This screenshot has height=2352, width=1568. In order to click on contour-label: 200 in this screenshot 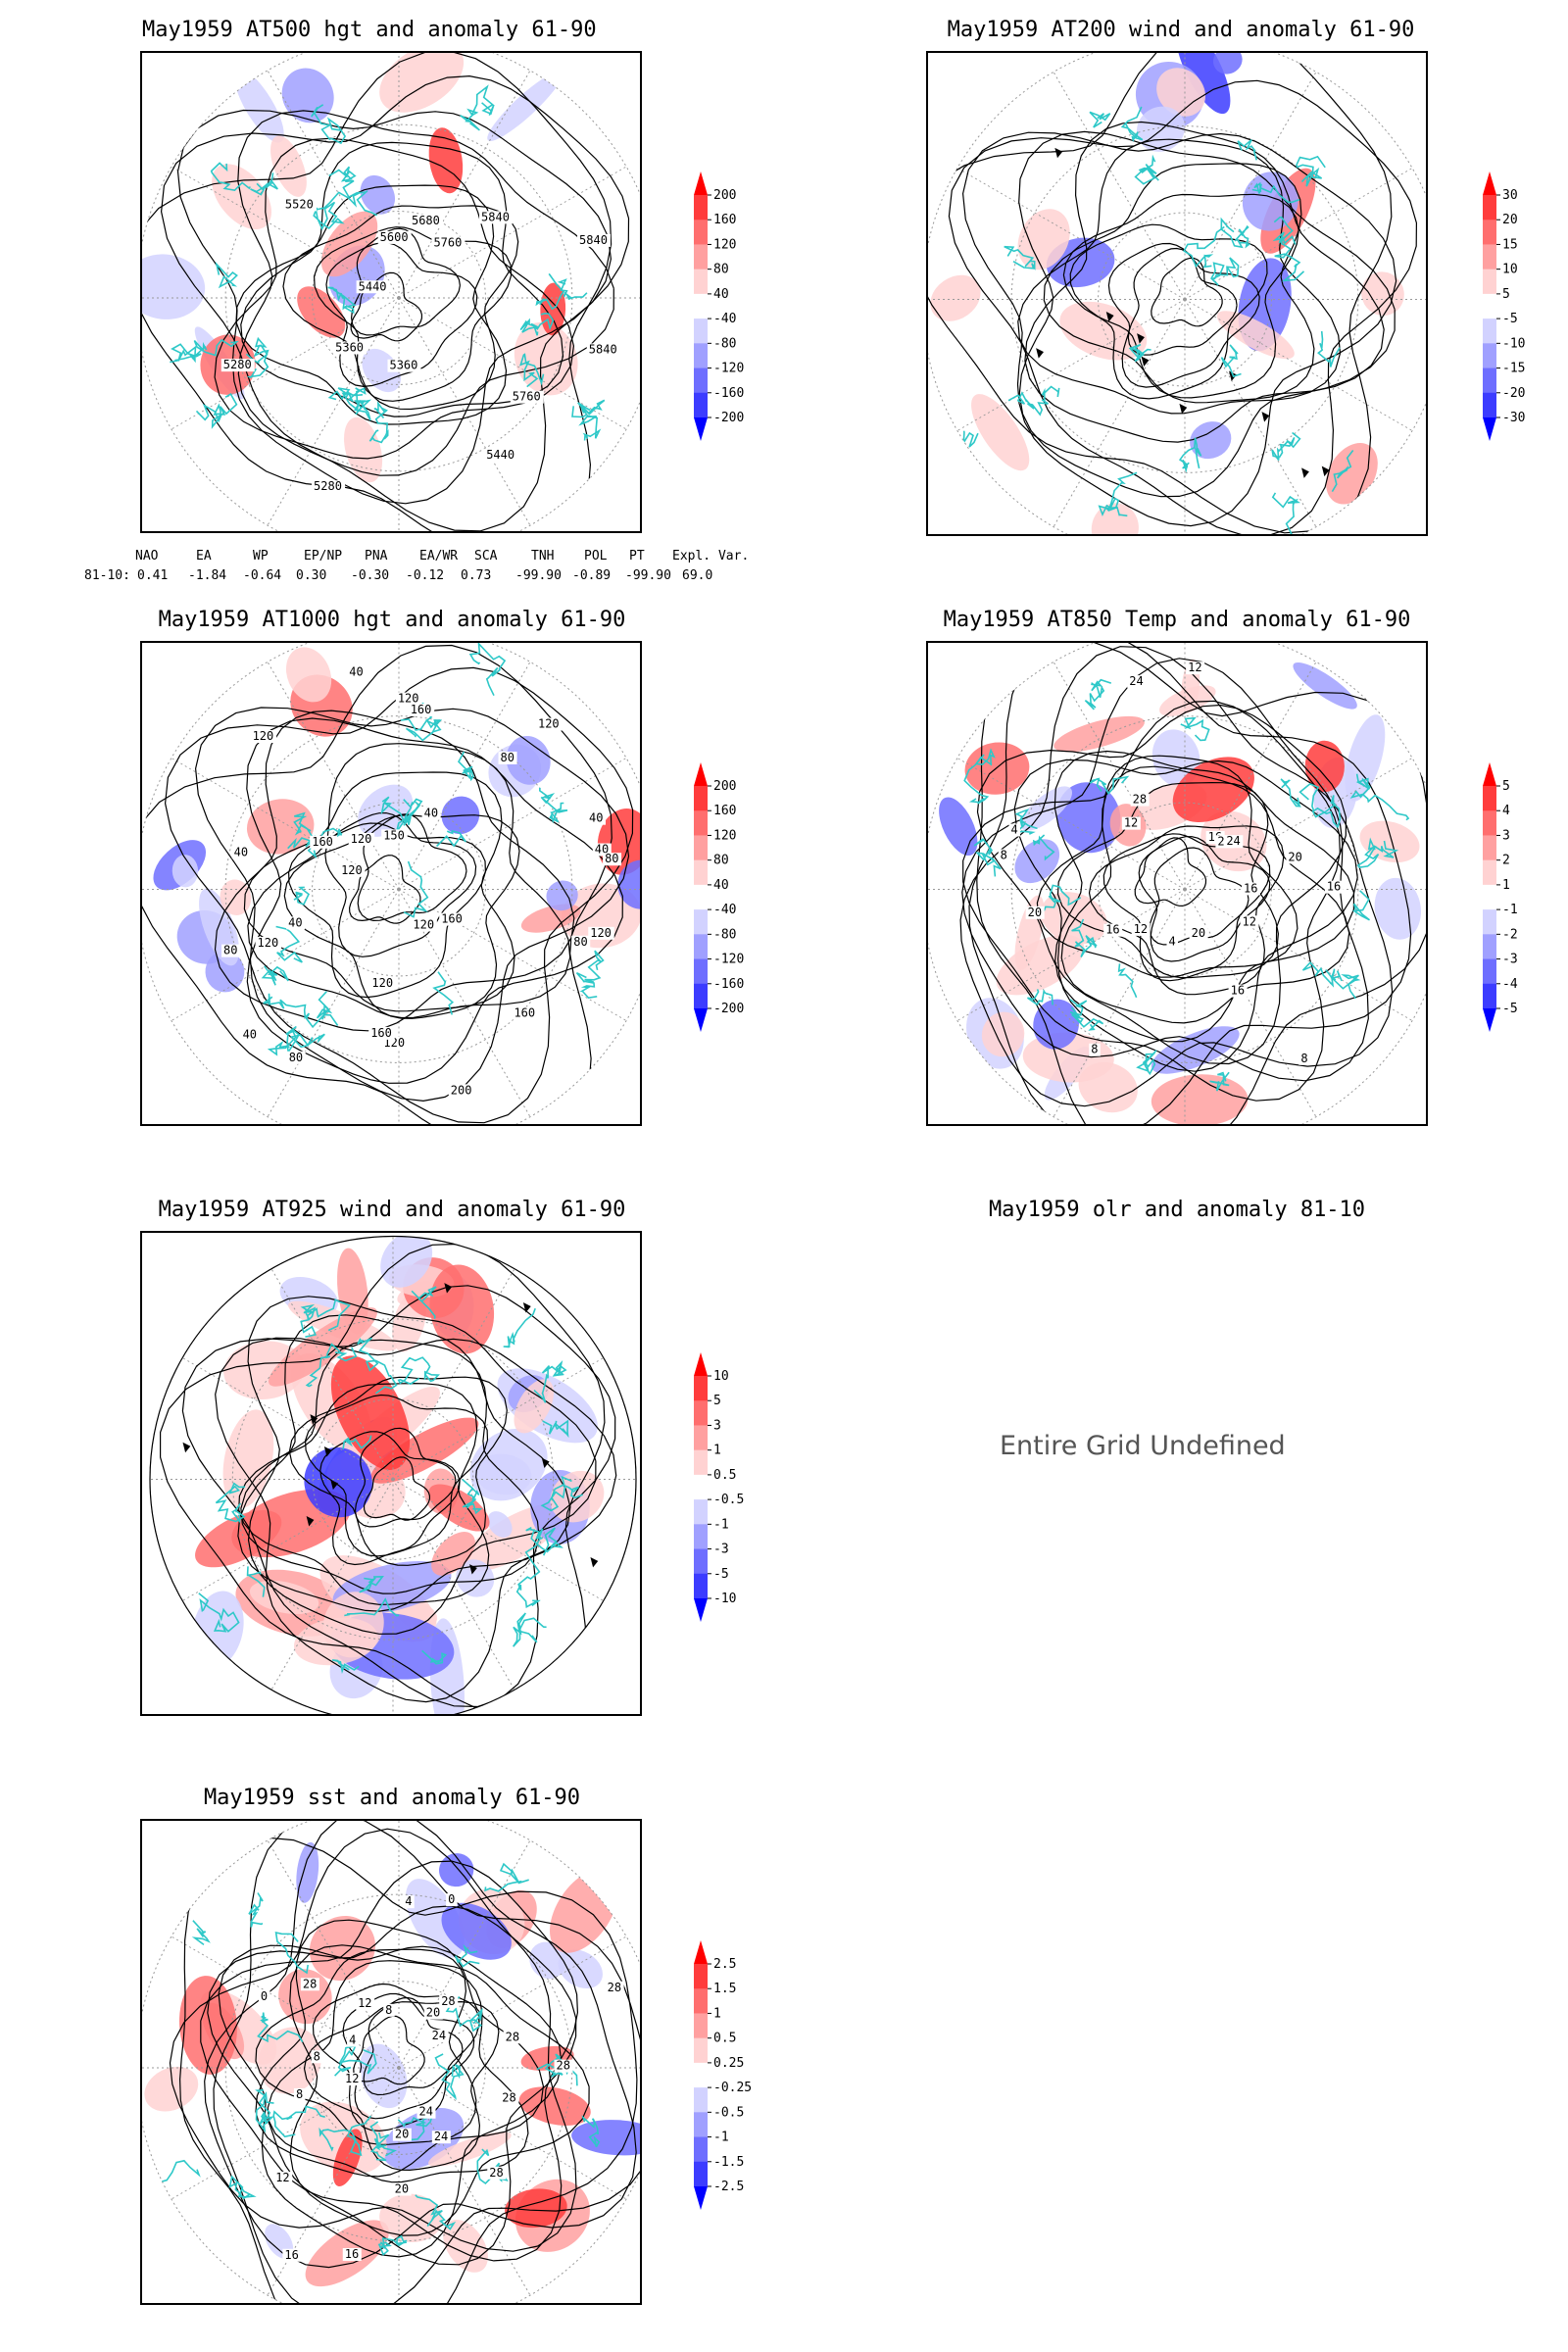, I will do `click(461, 1090)`.